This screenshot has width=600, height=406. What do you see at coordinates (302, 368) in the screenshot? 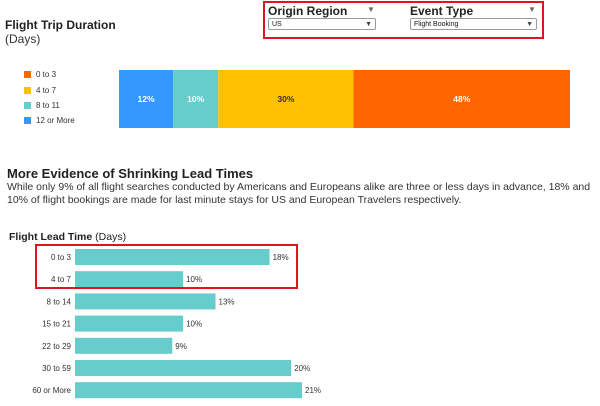
I see `value-label-30-to-59: 20%` at bounding box center [302, 368].